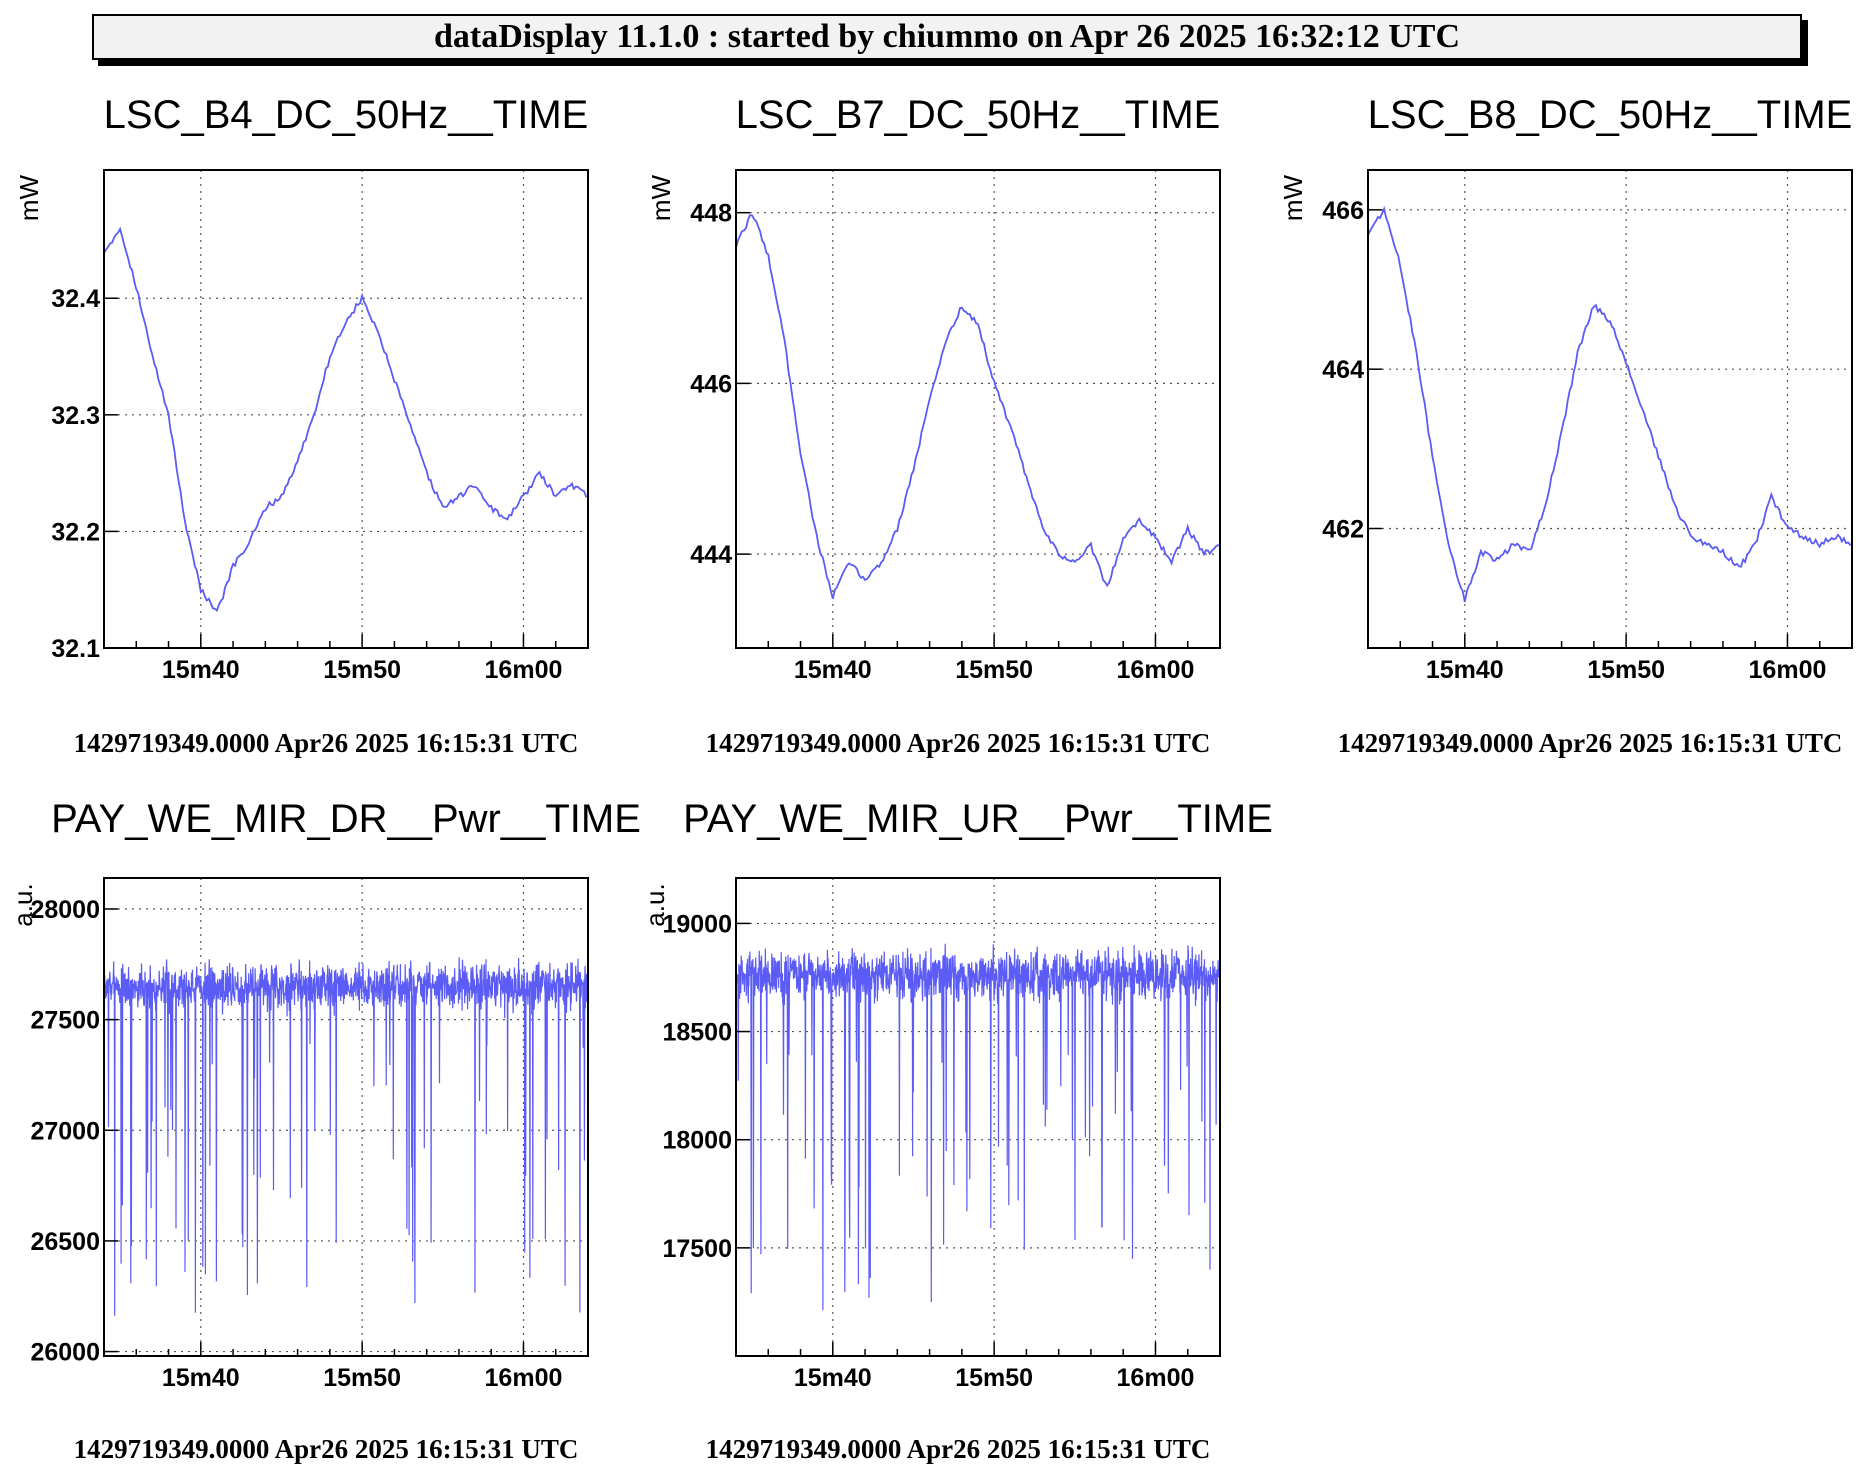 Image resolution: width=1876 pixels, height=1472 pixels. Describe the element at coordinates (75, 649) in the screenshot. I see `y-tick-label: 32.1` at that location.